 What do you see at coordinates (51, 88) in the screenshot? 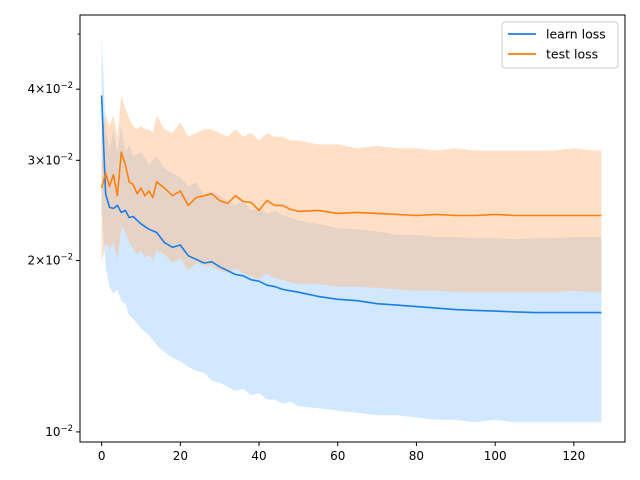
I see `y-tick-label: 4×10−2` at bounding box center [51, 88].